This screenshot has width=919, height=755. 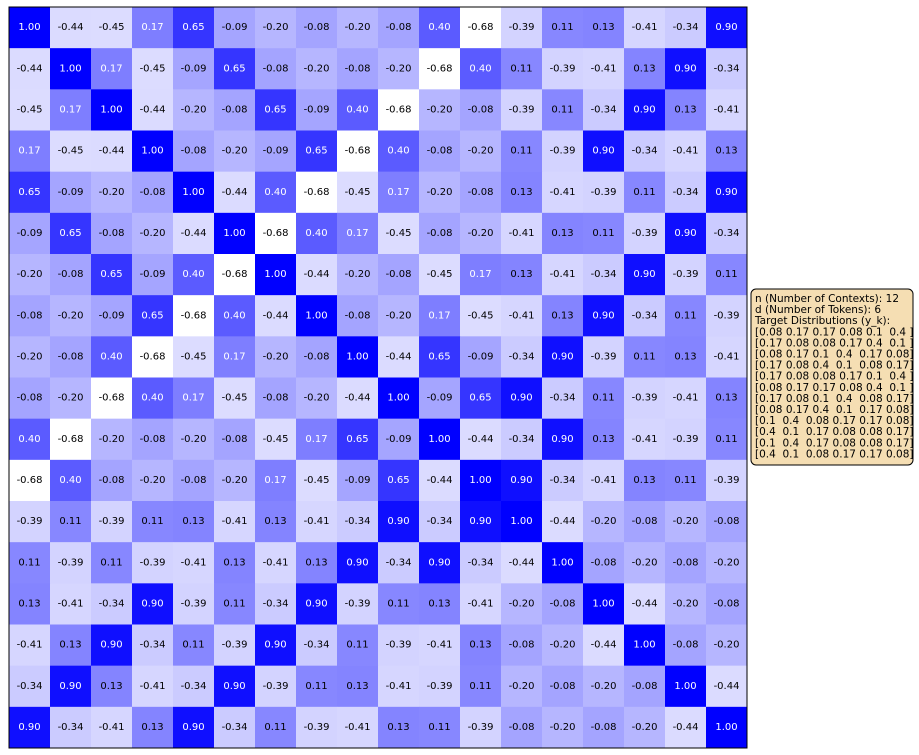 I want to click on annotation-line: [0.1 0.4 0.08 0.17 0.17 0.08], so click(x=834, y=421).